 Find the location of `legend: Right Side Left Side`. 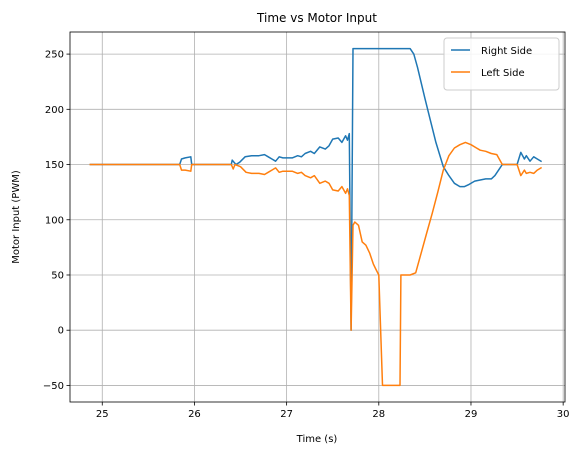

legend: Right Side Left Side is located at coordinates (501, 64).